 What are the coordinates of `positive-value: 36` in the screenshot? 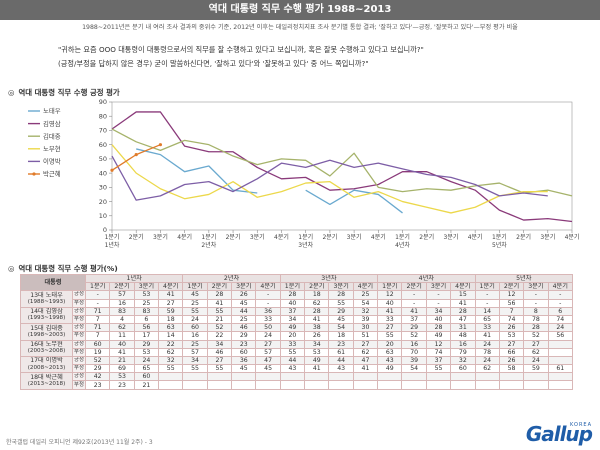 It's located at (244, 360).